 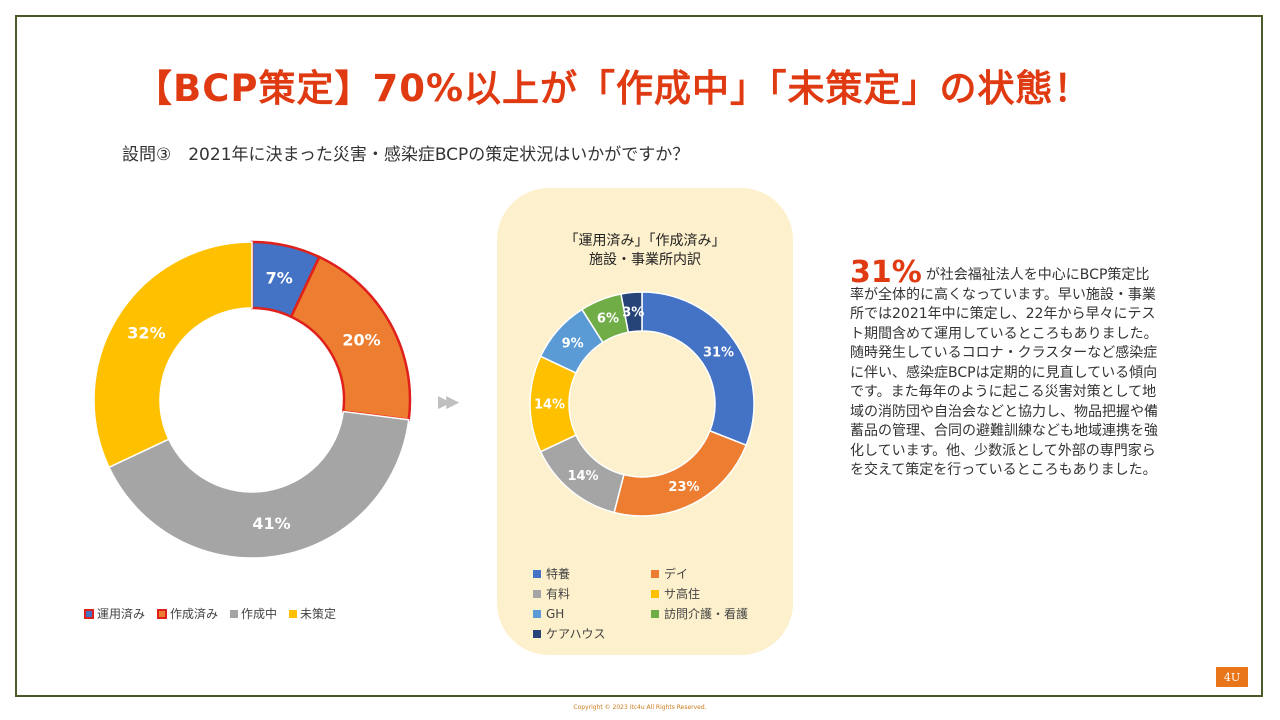 I want to click on donut-label-3: 41%, so click(x=271, y=523).